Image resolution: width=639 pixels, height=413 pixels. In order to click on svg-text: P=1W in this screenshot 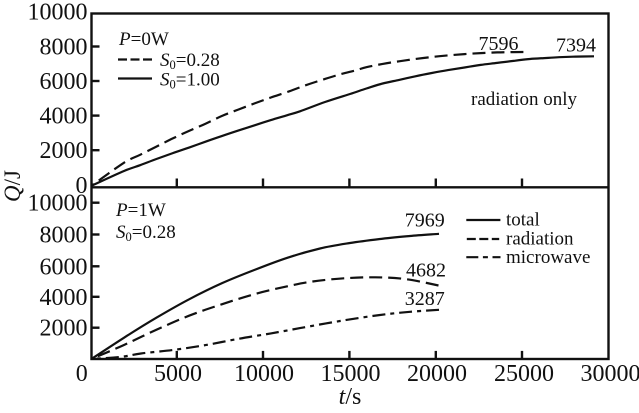, I will do `click(140, 210)`.